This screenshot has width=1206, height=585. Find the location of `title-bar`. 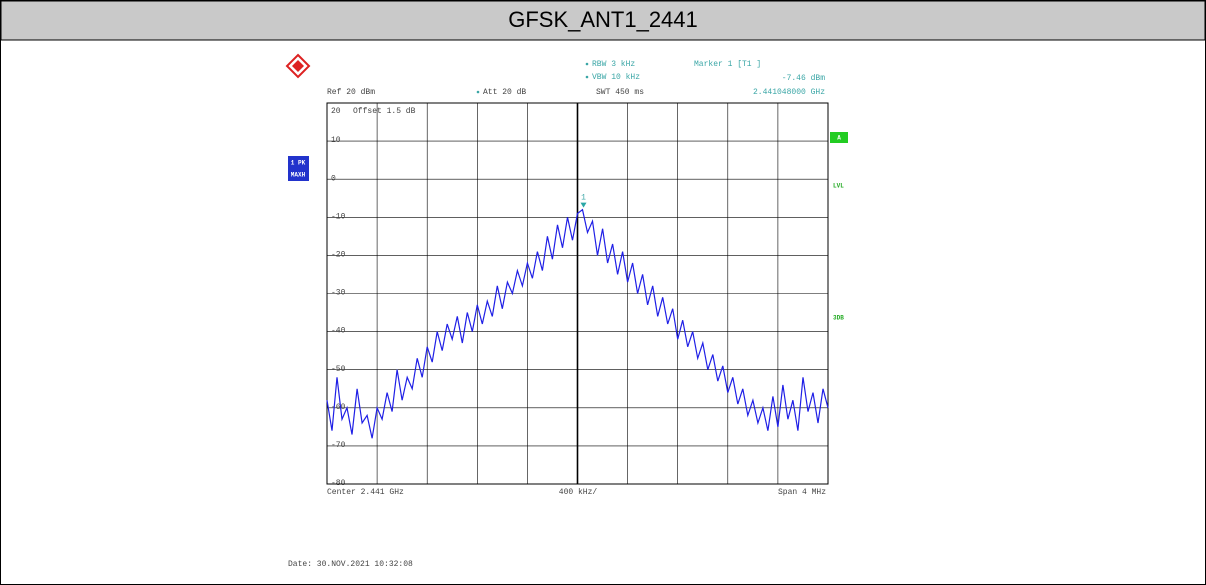

title-bar is located at coordinates (603, 20).